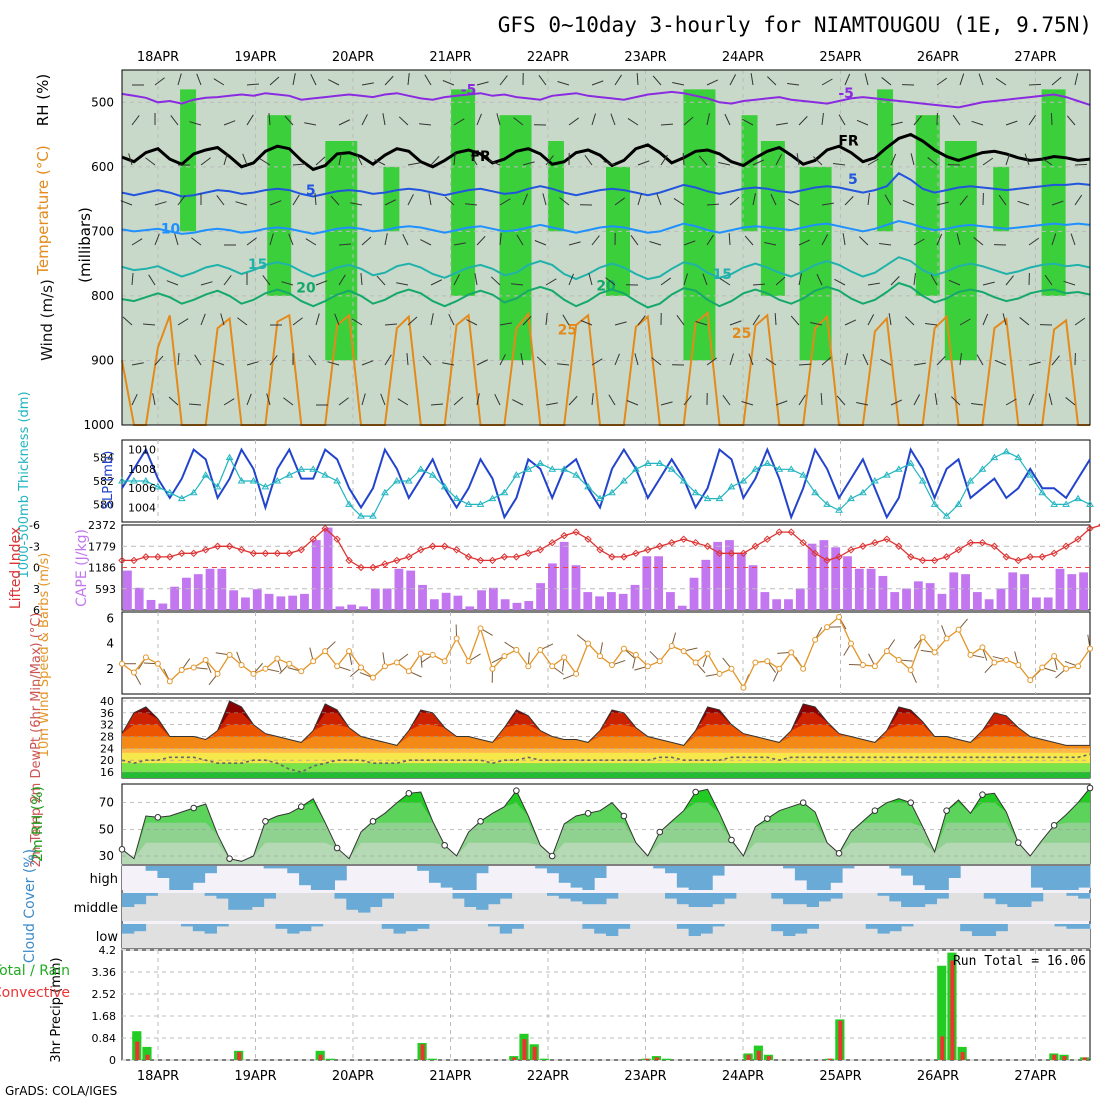  What do you see at coordinates (1019, 961) in the screenshot?
I see `run-total-label: Run Total = 16.06` at bounding box center [1019, 961].